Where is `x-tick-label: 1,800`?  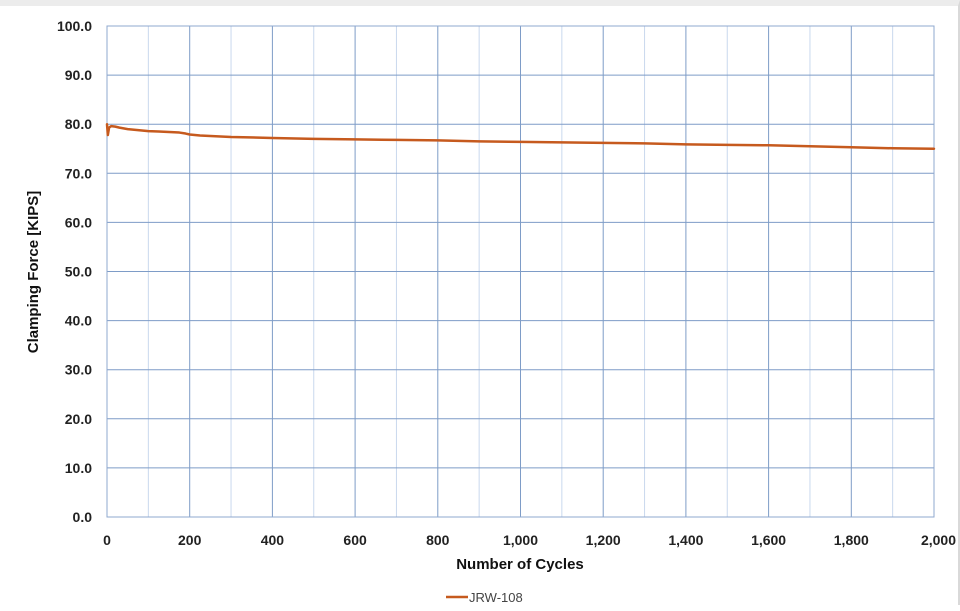 x-tick-label: 1,800 is located at coordinates (851, 540).